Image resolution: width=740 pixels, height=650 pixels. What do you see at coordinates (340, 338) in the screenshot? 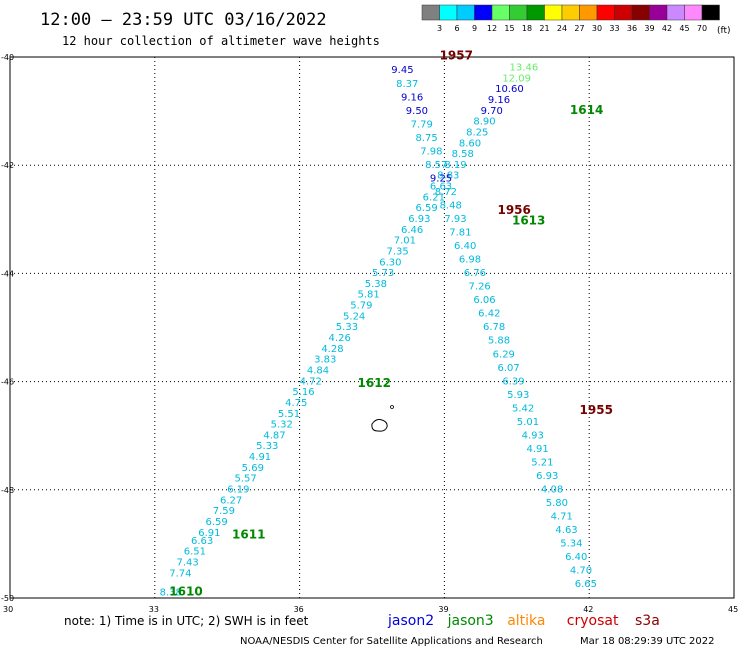
I see `wave-height-label: 4.26` at bounding box center [340, 338].